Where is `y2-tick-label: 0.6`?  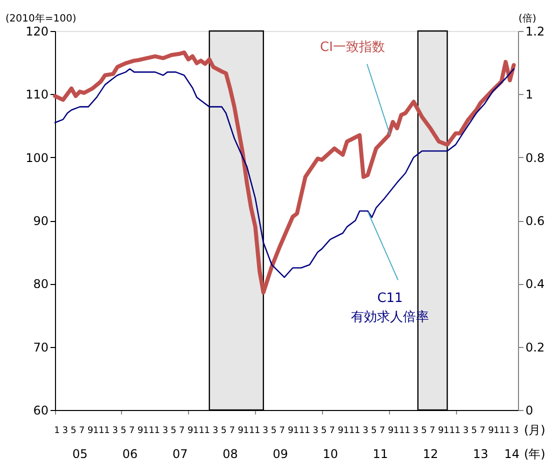 y2-tick-label: 0.6 is located at coordinates (535, 221).